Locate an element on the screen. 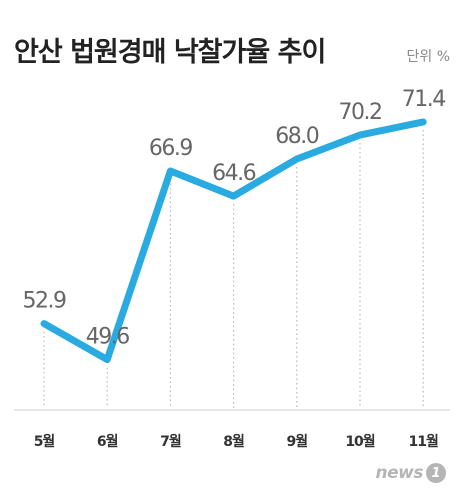 The image size is (464, 501). data-label-11월: 71.4 is located at coordinates (423, 99).